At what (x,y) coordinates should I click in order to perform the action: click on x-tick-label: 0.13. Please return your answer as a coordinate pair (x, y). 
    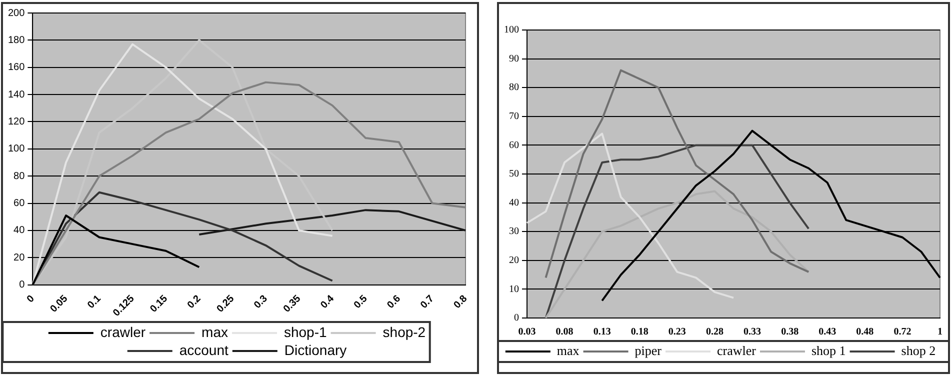
    Looking at the image, I should click on (602, 332).